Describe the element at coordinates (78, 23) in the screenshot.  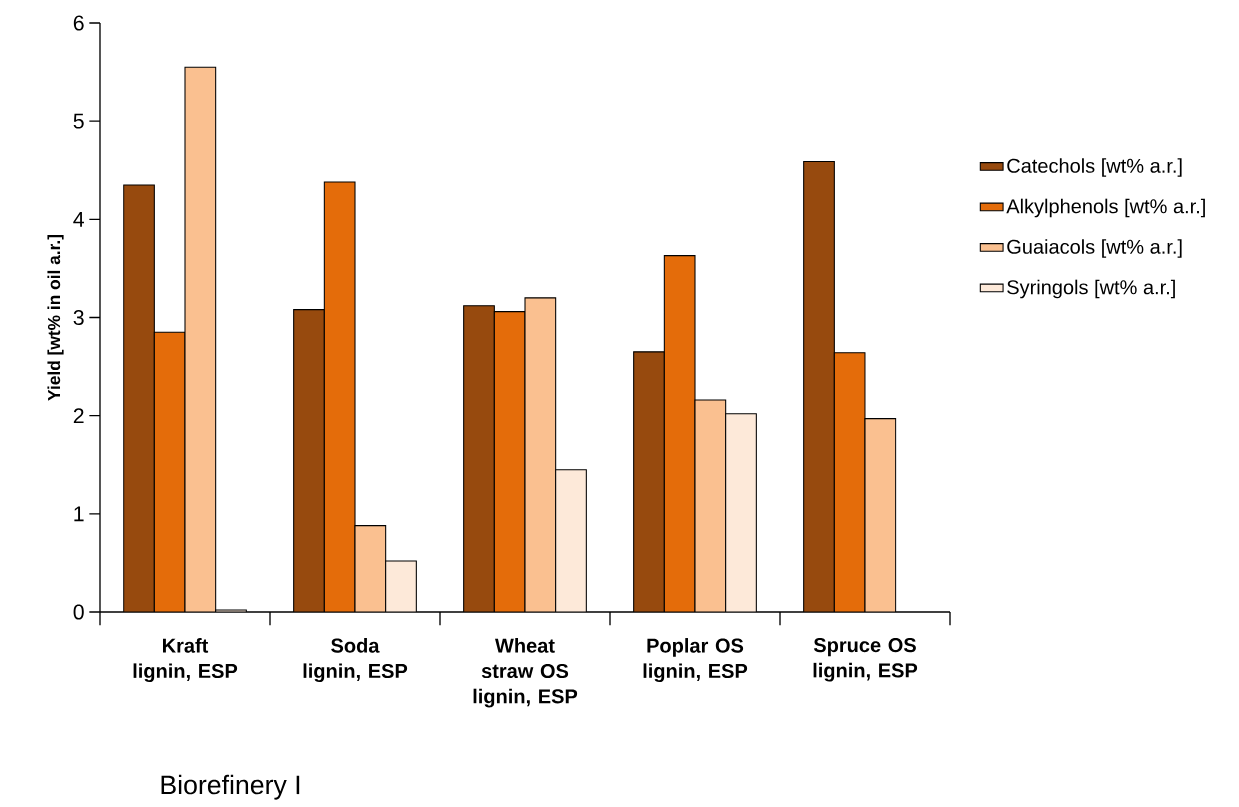
I see `y-tick-label: 6` at that location.